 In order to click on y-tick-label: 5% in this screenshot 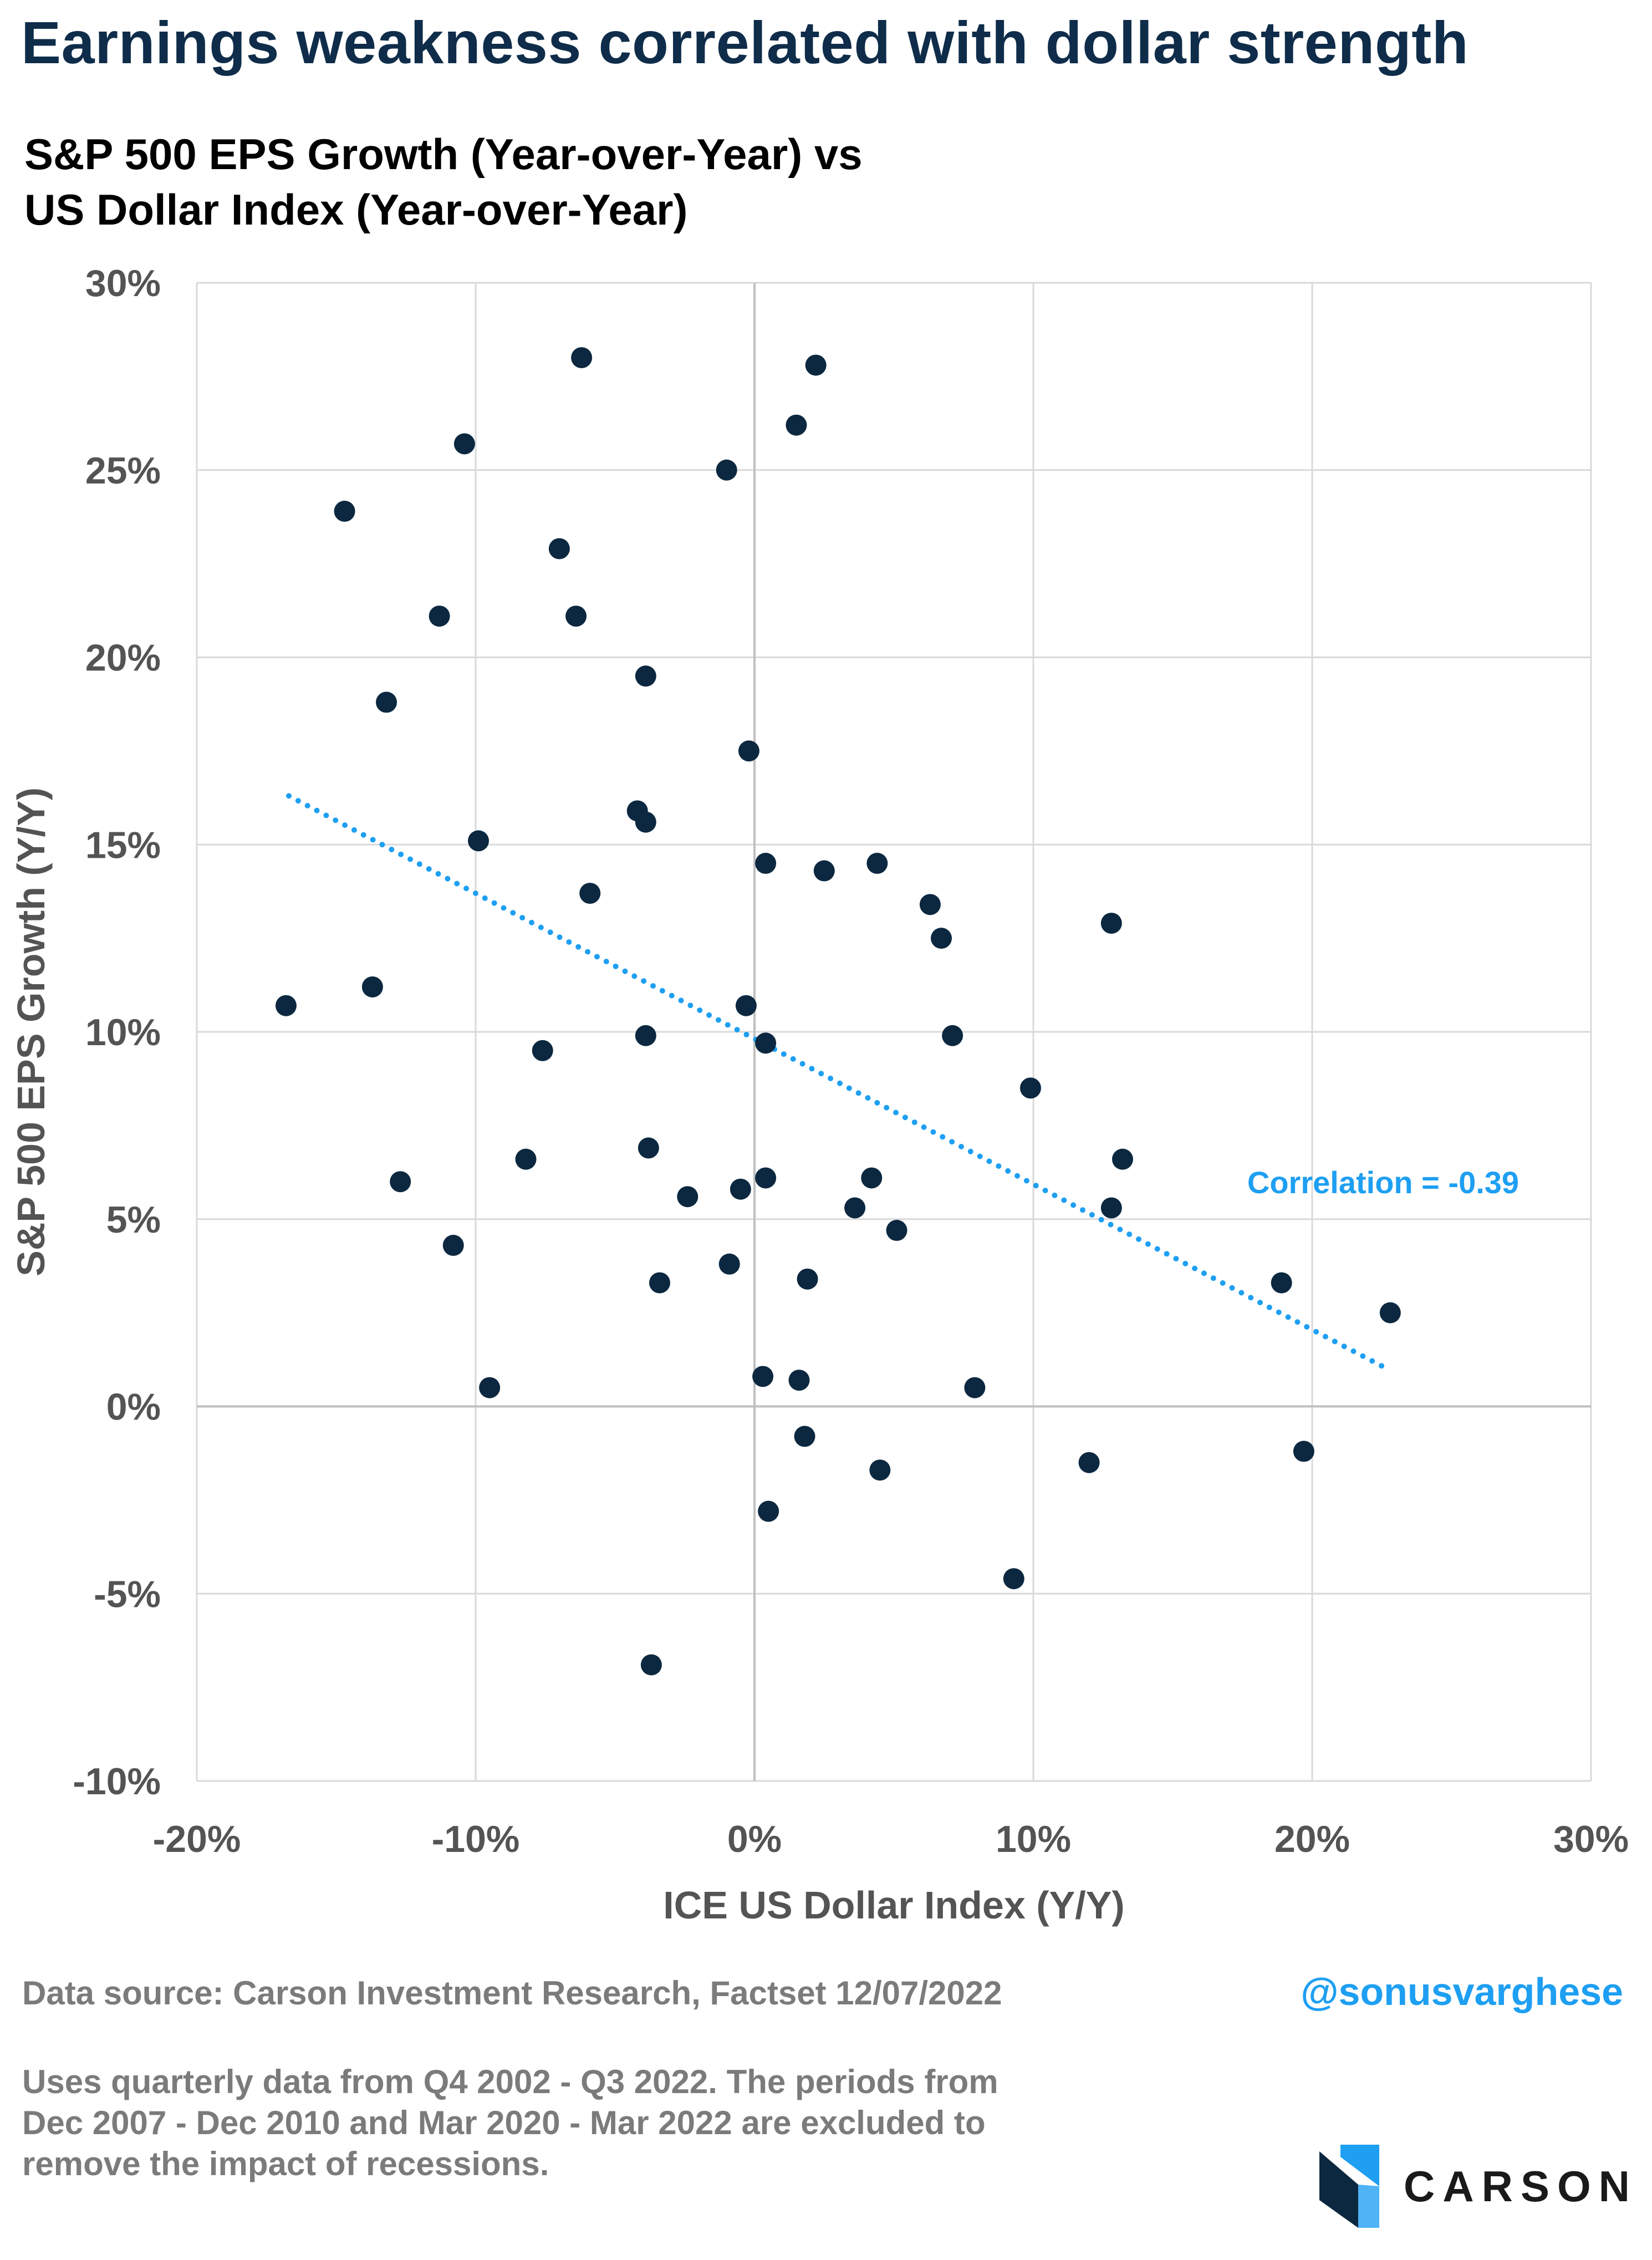, I will do `click(133, 1220)`.